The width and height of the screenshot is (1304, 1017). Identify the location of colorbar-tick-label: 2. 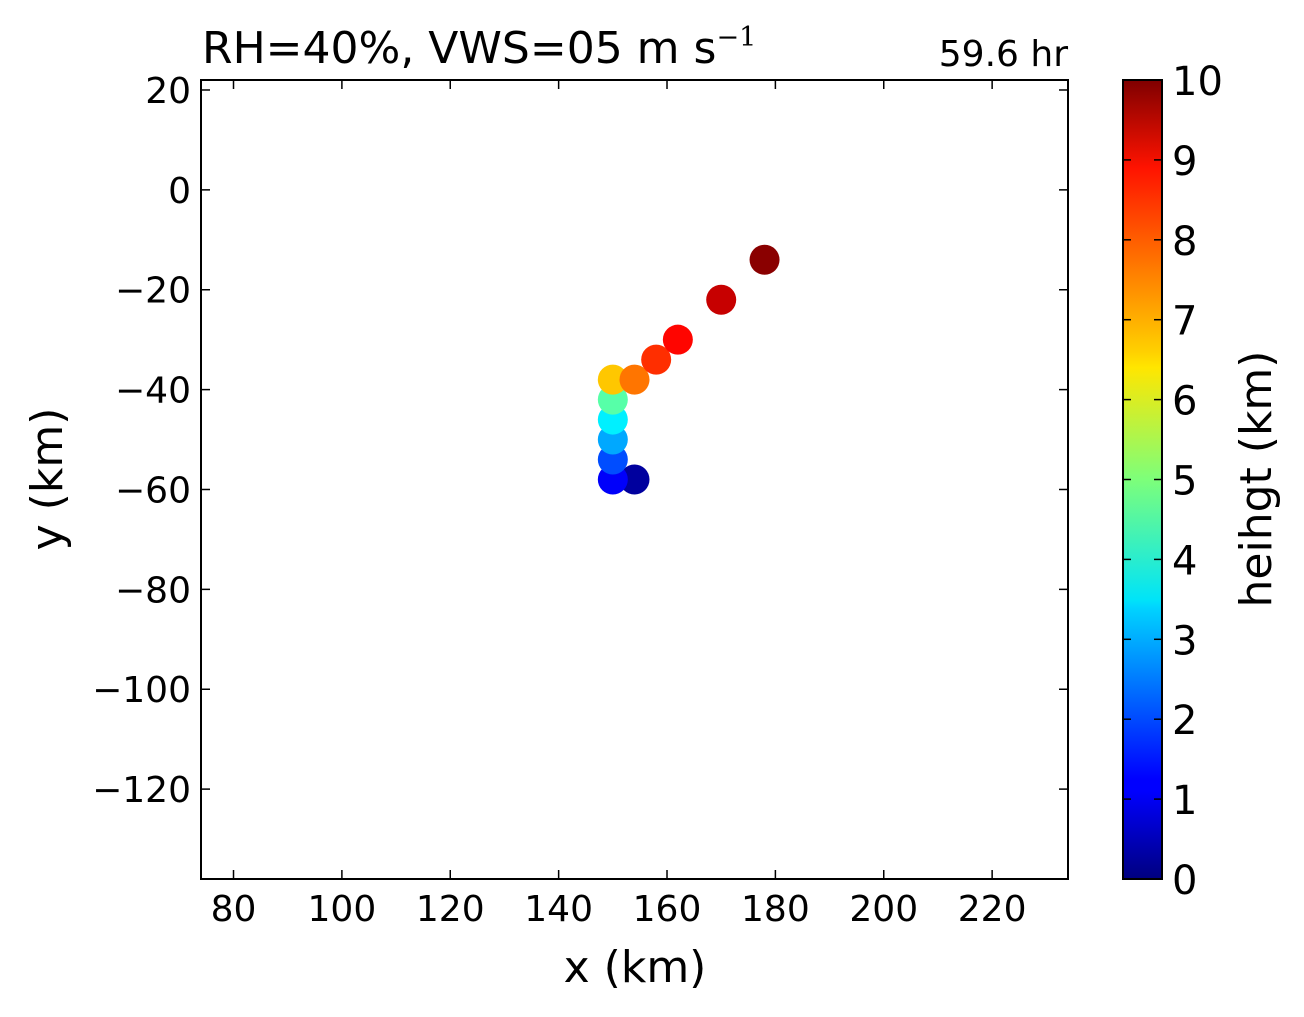
(1184, 721).